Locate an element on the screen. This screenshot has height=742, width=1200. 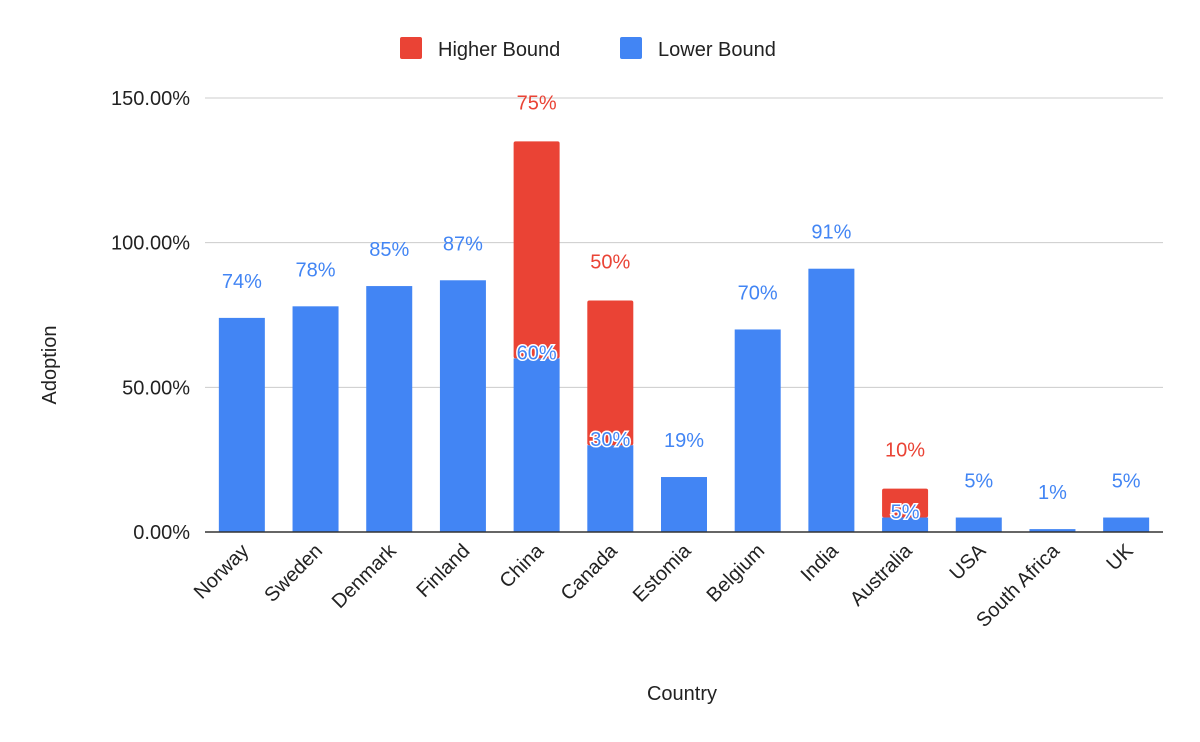
data-label-higher: 10% is located at coordinates (905, 451).